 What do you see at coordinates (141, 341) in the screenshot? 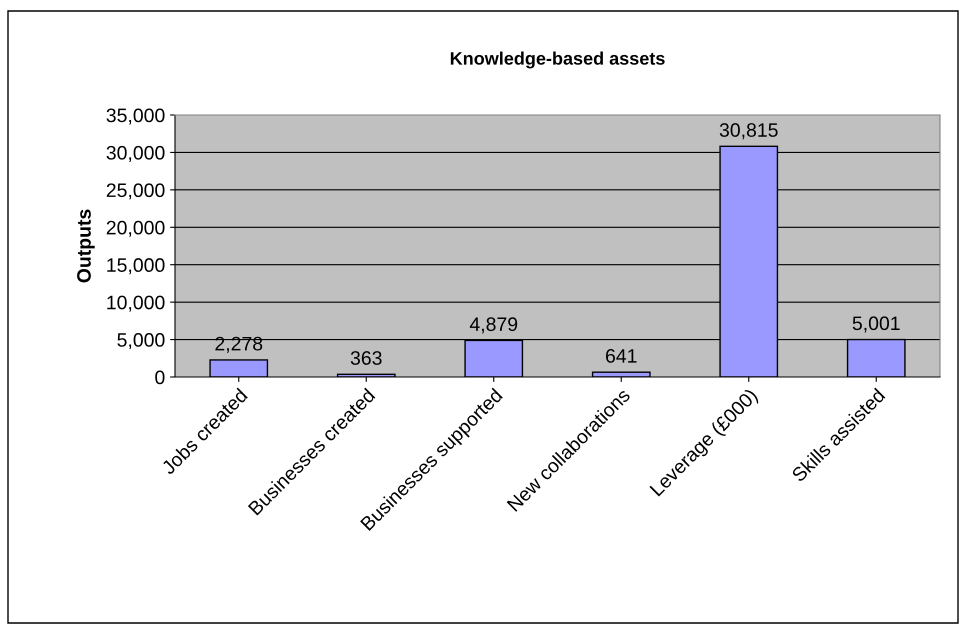
I see `y-tick-label: 5,000` at bounding box center [141, 341].